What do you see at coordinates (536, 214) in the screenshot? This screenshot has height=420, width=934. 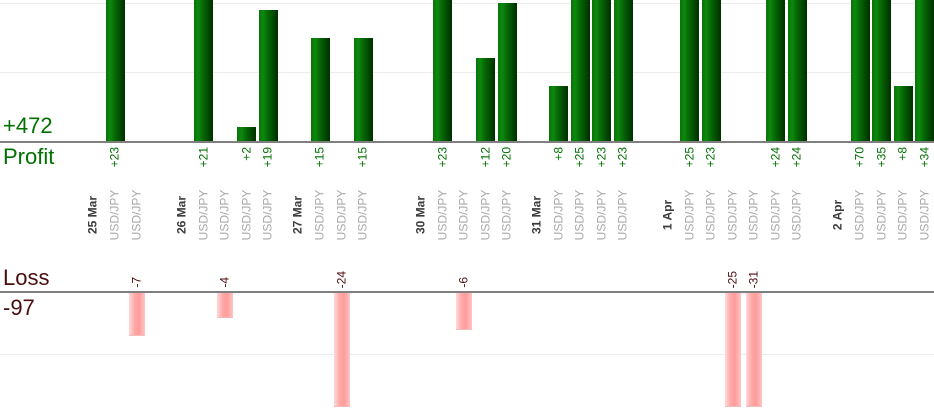 I see `date-label: 31 Mar` at bounding box center [536, 214].